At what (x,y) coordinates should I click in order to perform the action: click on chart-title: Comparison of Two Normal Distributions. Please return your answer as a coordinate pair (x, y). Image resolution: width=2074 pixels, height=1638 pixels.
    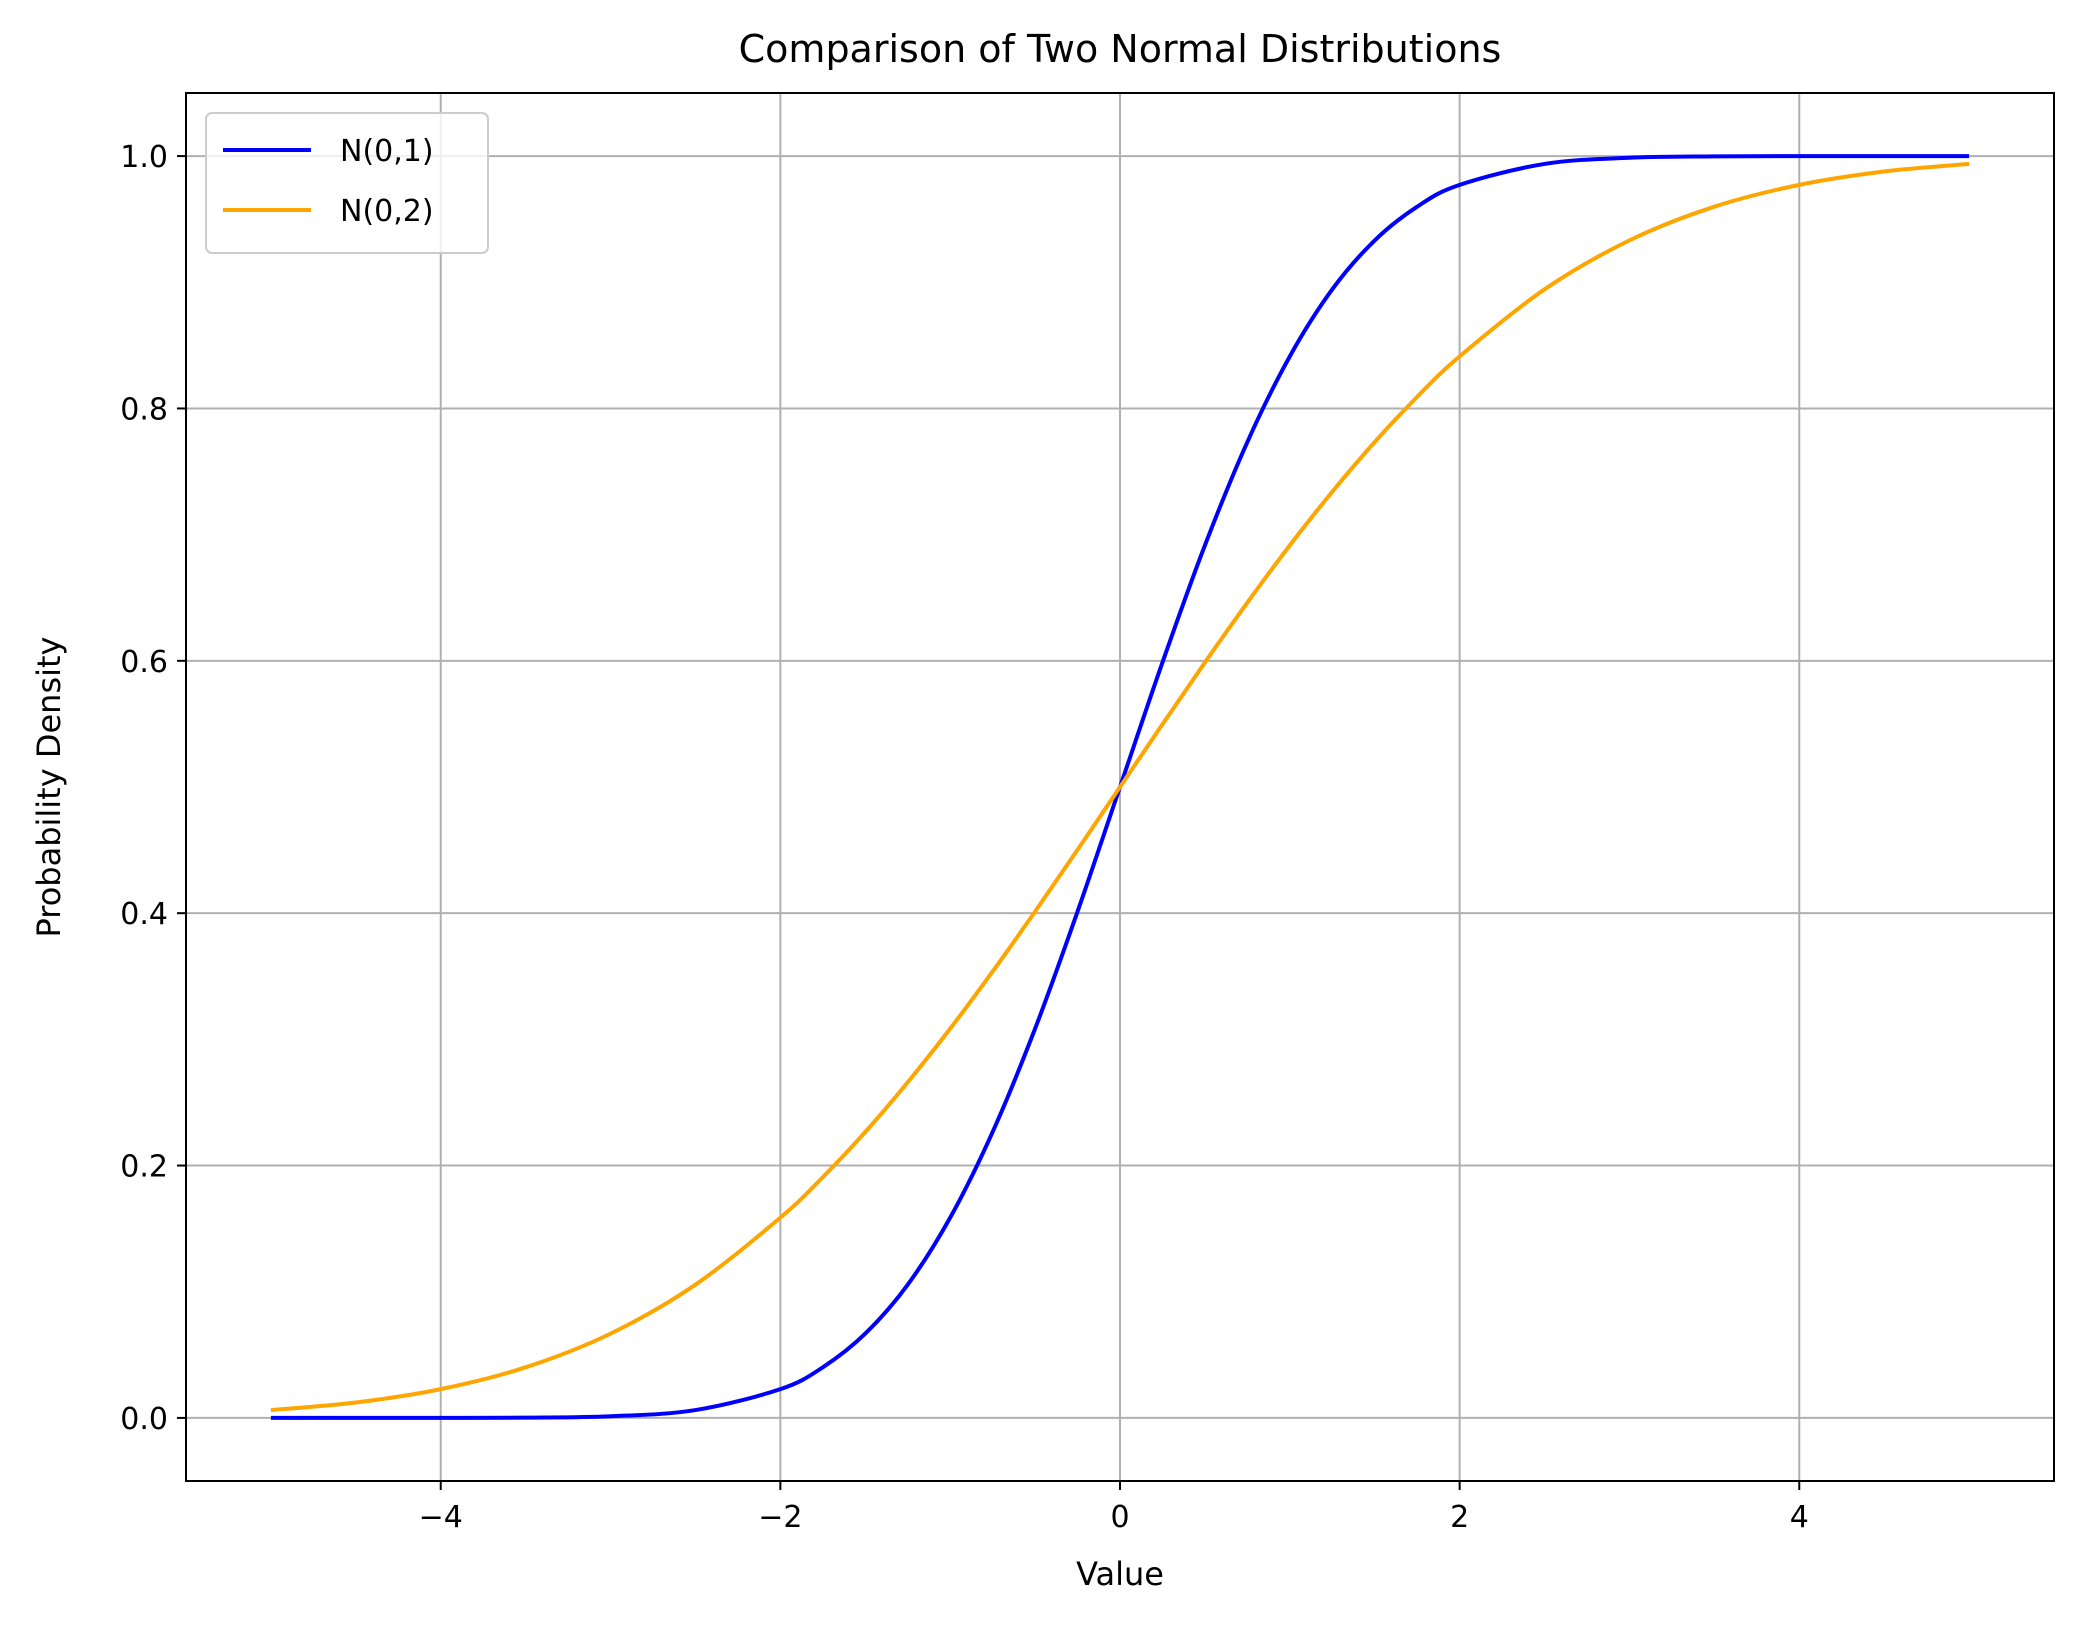
    Looking at the image, I should click on (1120, 49).